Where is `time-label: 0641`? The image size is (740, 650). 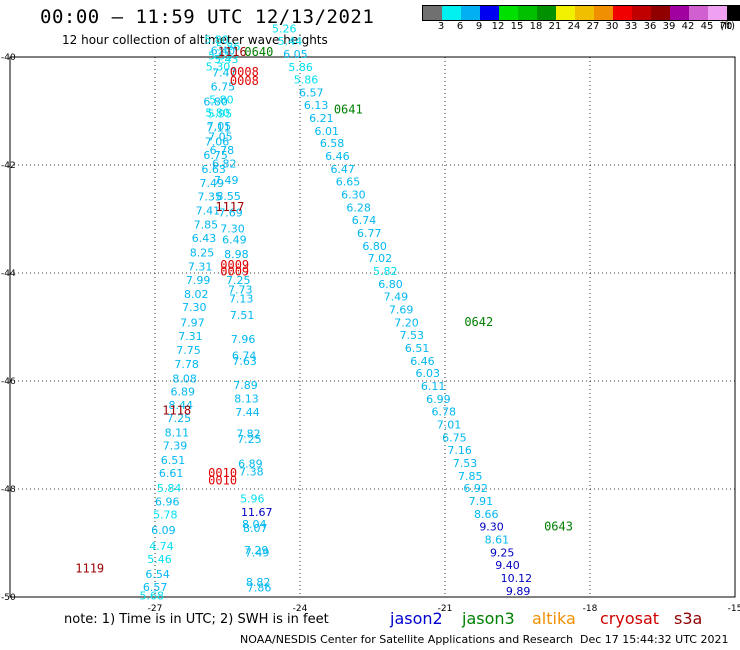 time-label: 0641 is located at coordinates (348, 110).